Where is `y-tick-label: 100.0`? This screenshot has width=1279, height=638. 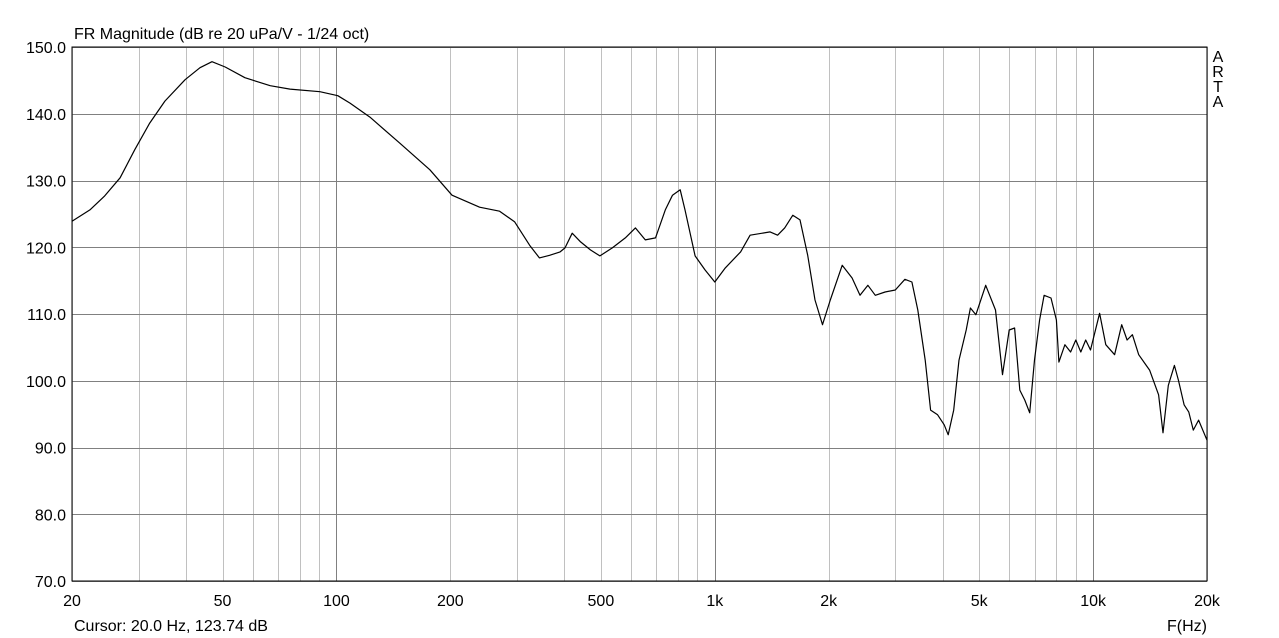 y-tick-label: 100.0 is located at coordinates (46, 382).